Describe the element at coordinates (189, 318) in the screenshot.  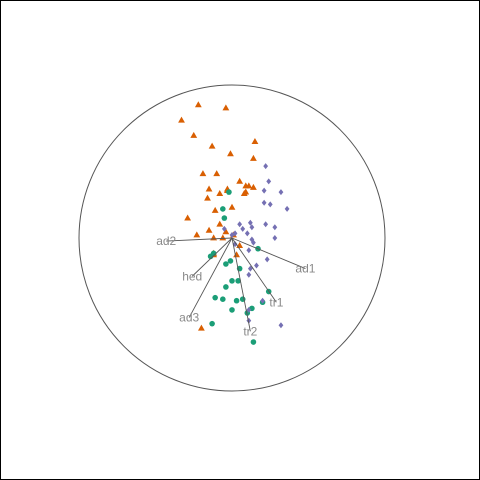
I see `variable-label-ad3: ad3` at that location.